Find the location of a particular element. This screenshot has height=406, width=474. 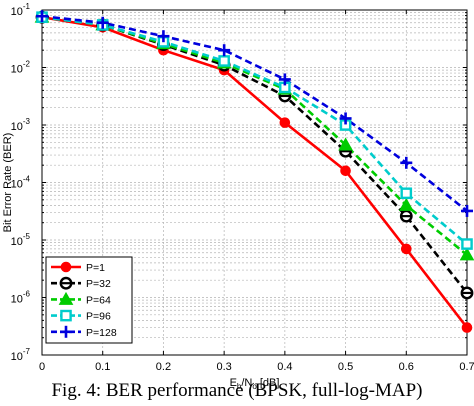

x-axis-label: Eb/No [dB] is located at coordinates (255, 384).